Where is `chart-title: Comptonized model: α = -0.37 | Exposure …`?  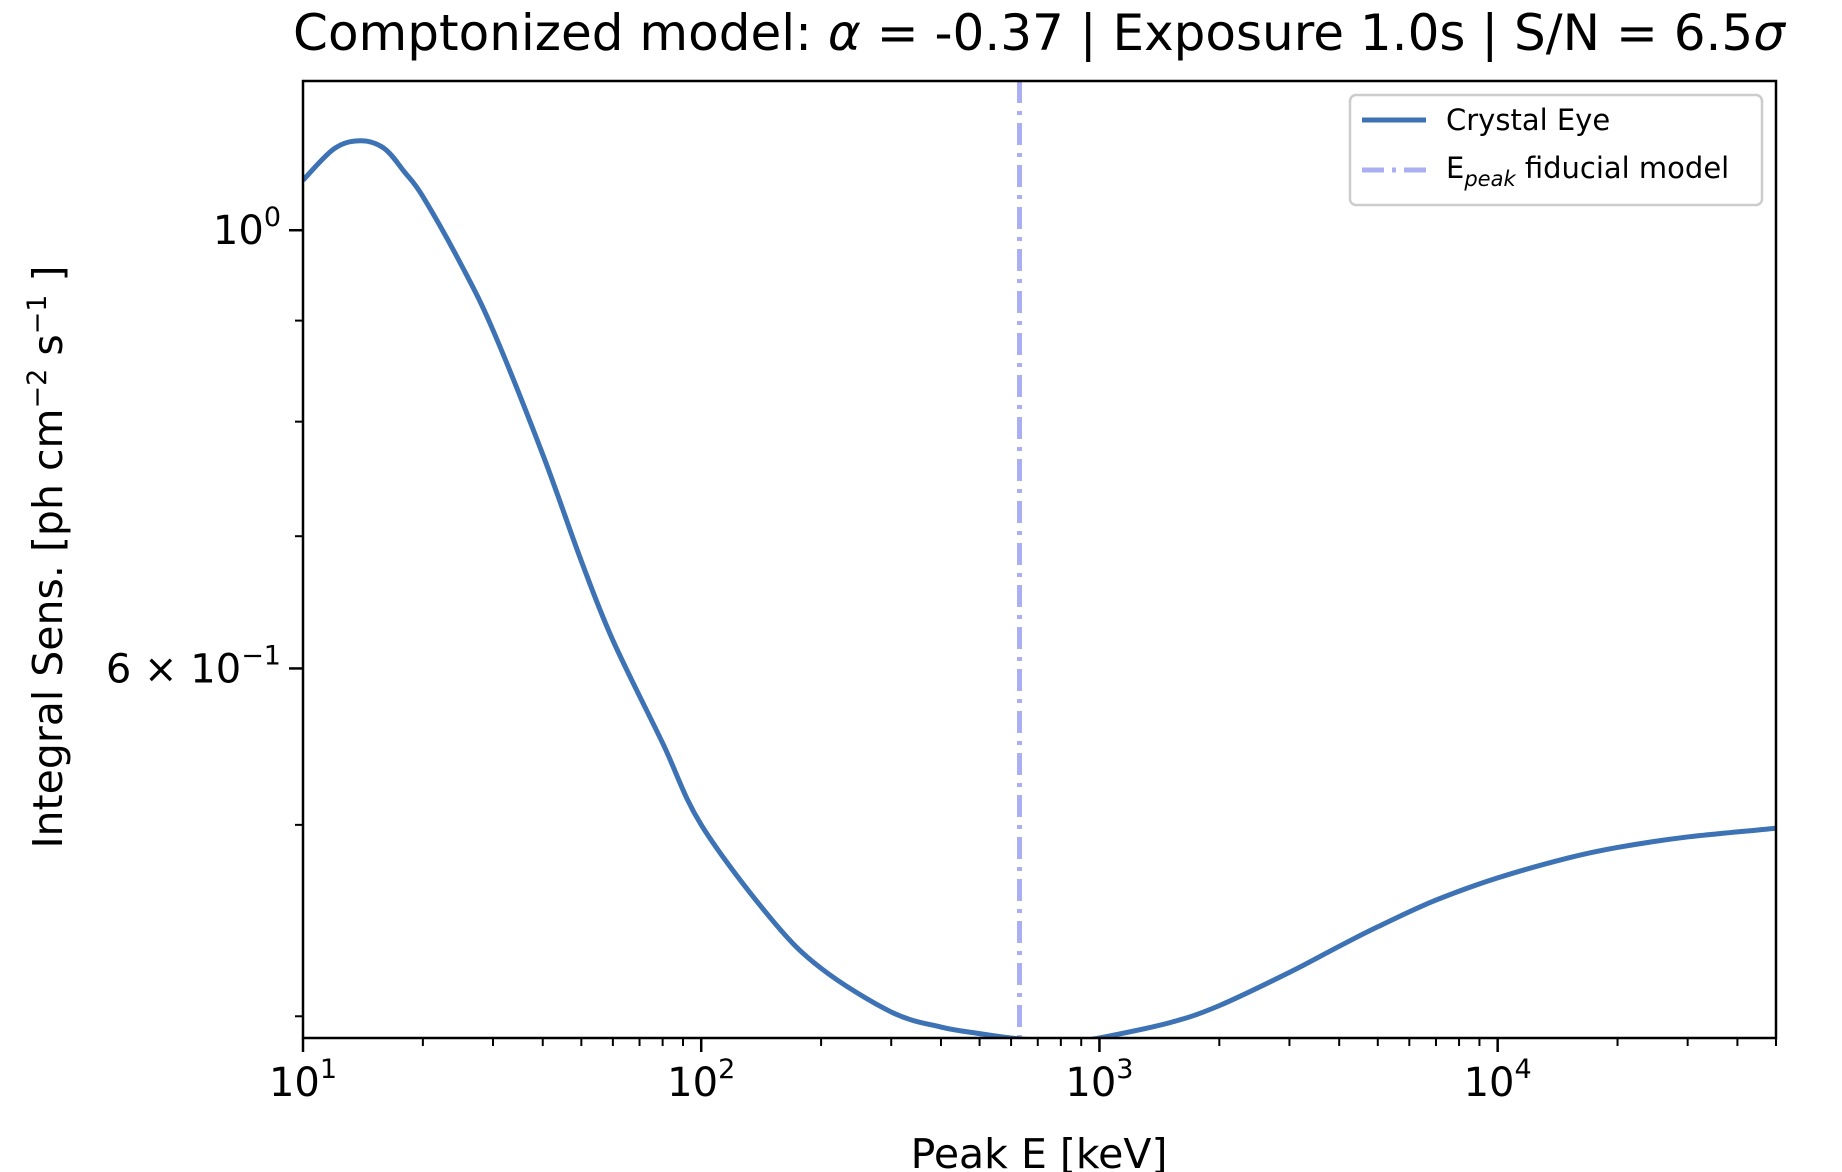
chart-title: Comptonized model: α = -0.37 | Exposure … is located at coordinates (1039, 33).